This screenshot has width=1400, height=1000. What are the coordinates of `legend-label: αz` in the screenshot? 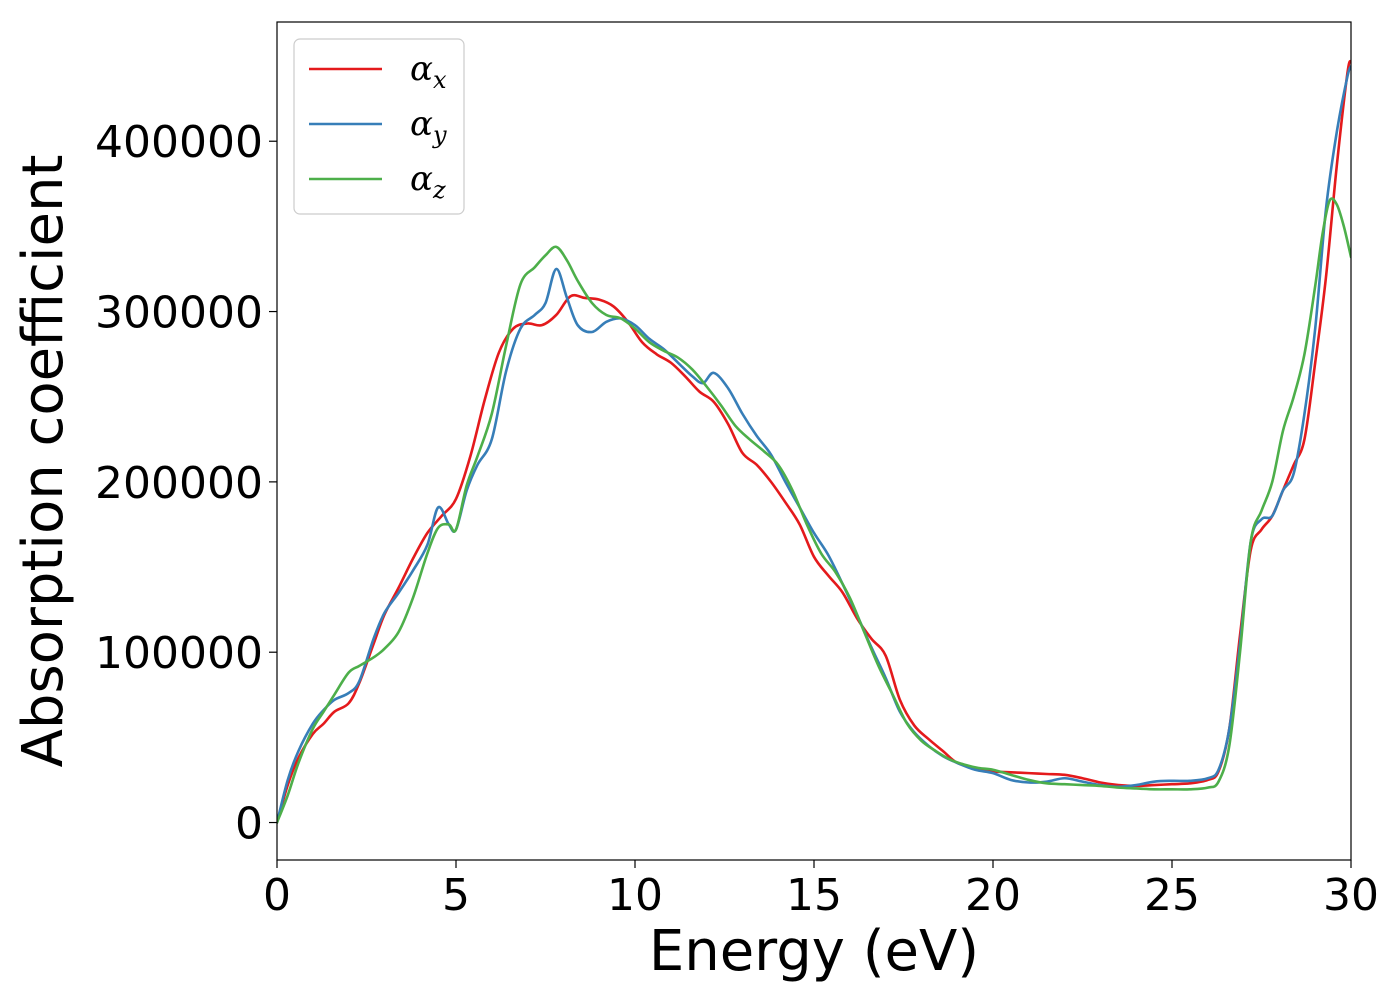 It's located at (428, 181).